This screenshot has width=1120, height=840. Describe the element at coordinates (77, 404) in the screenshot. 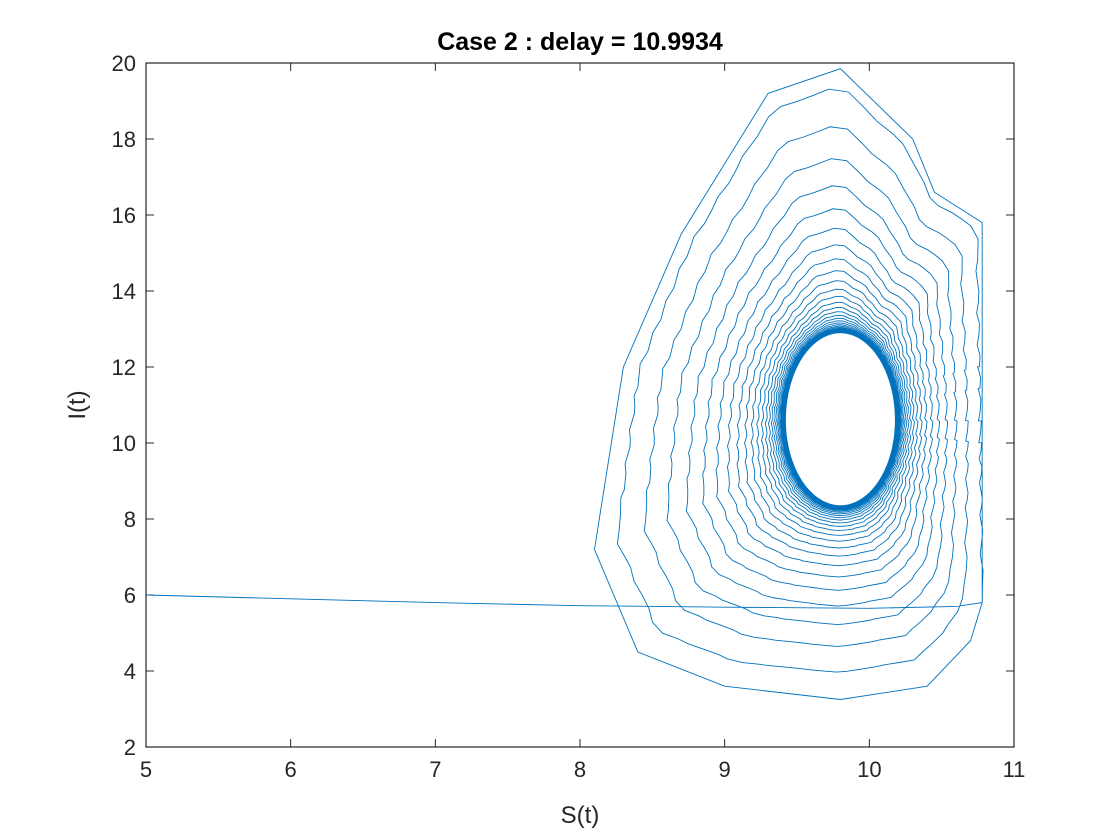

I see `y-axis-label: I(t)` at that location.